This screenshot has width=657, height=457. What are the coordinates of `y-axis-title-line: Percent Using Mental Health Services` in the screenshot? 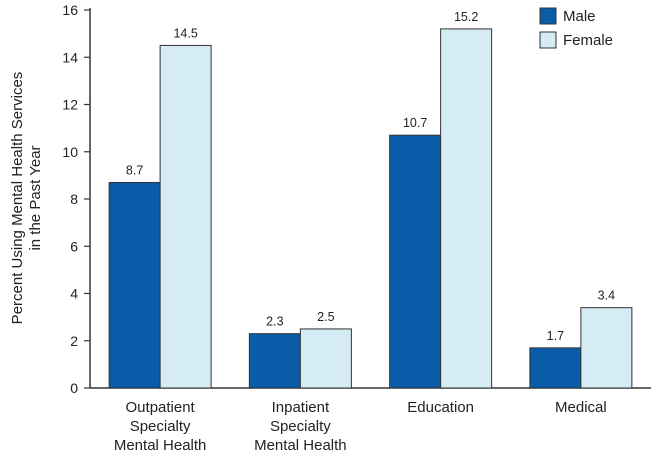 It's located at (17, 198).